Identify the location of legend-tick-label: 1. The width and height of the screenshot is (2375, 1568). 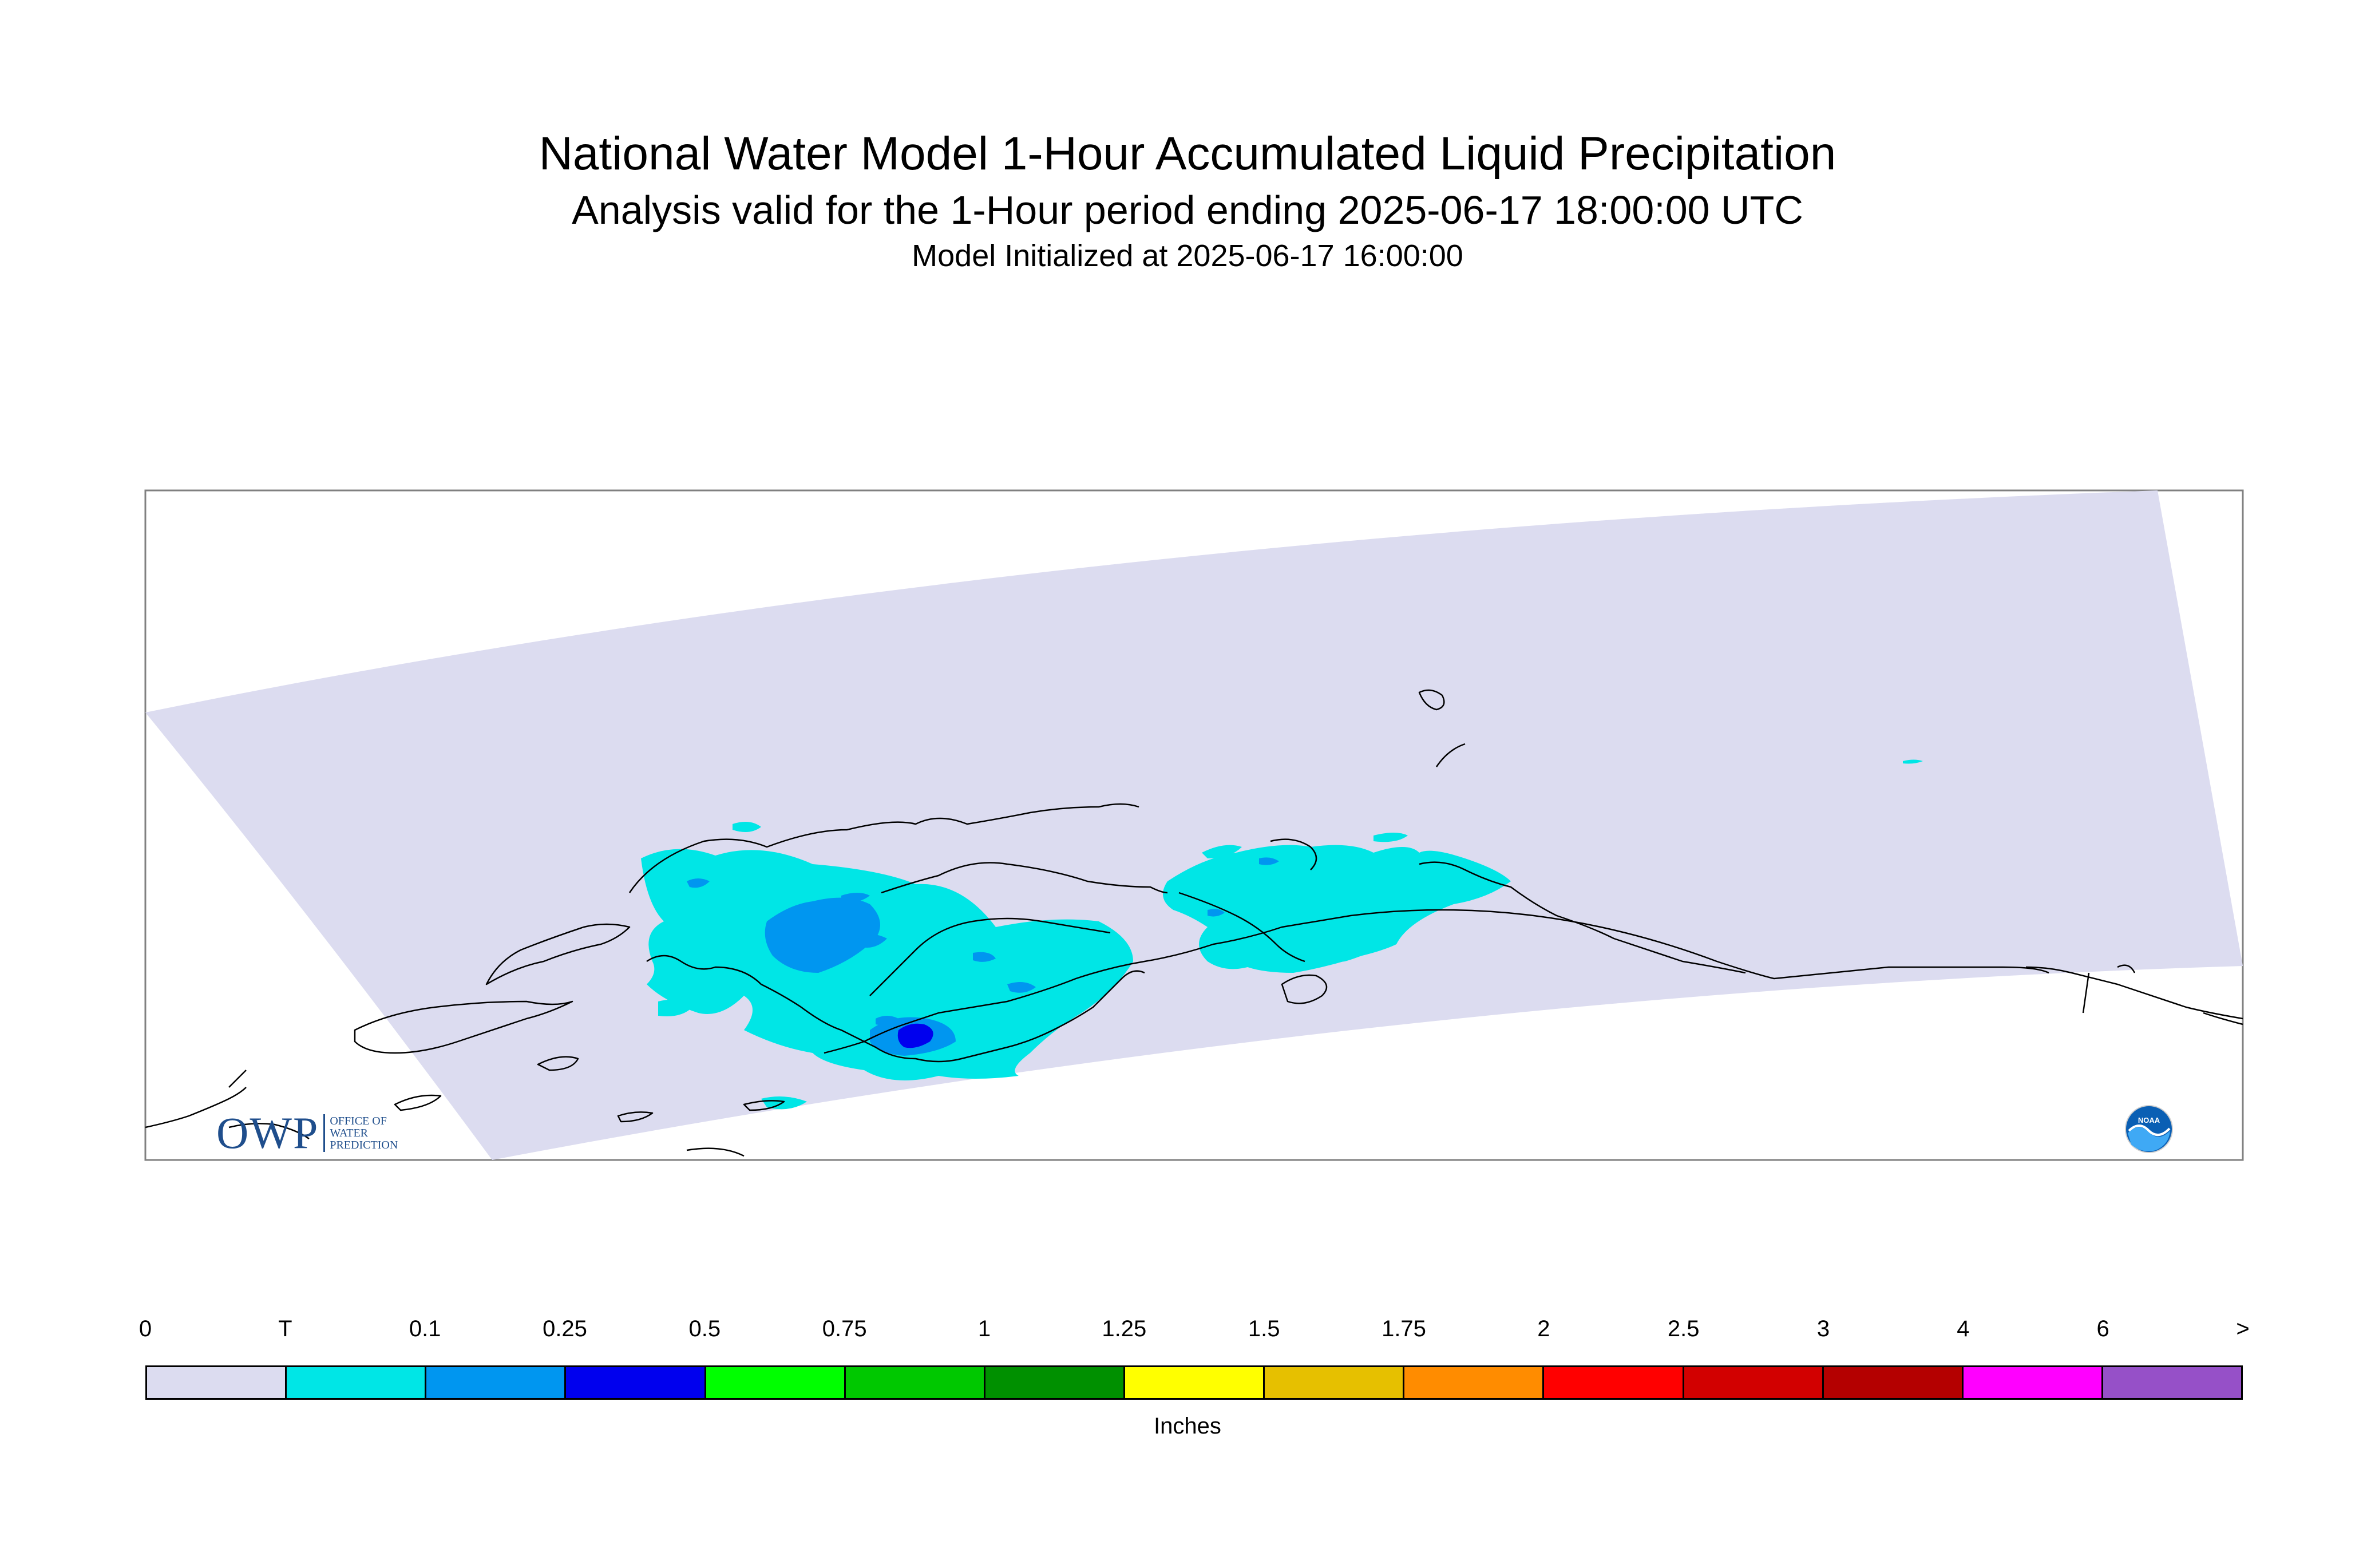
(984, 1328).